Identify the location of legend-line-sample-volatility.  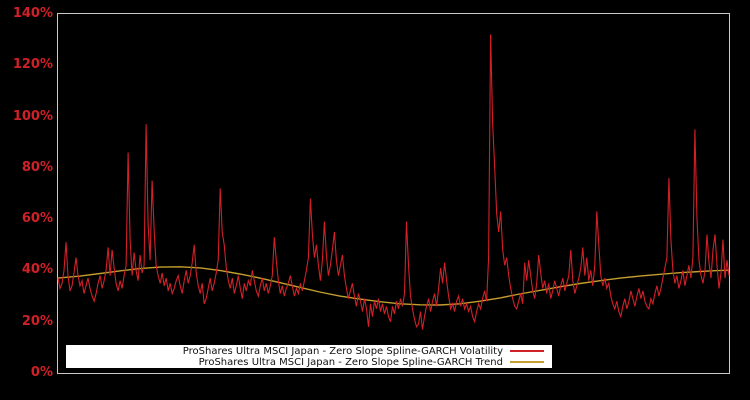
(527, 351).